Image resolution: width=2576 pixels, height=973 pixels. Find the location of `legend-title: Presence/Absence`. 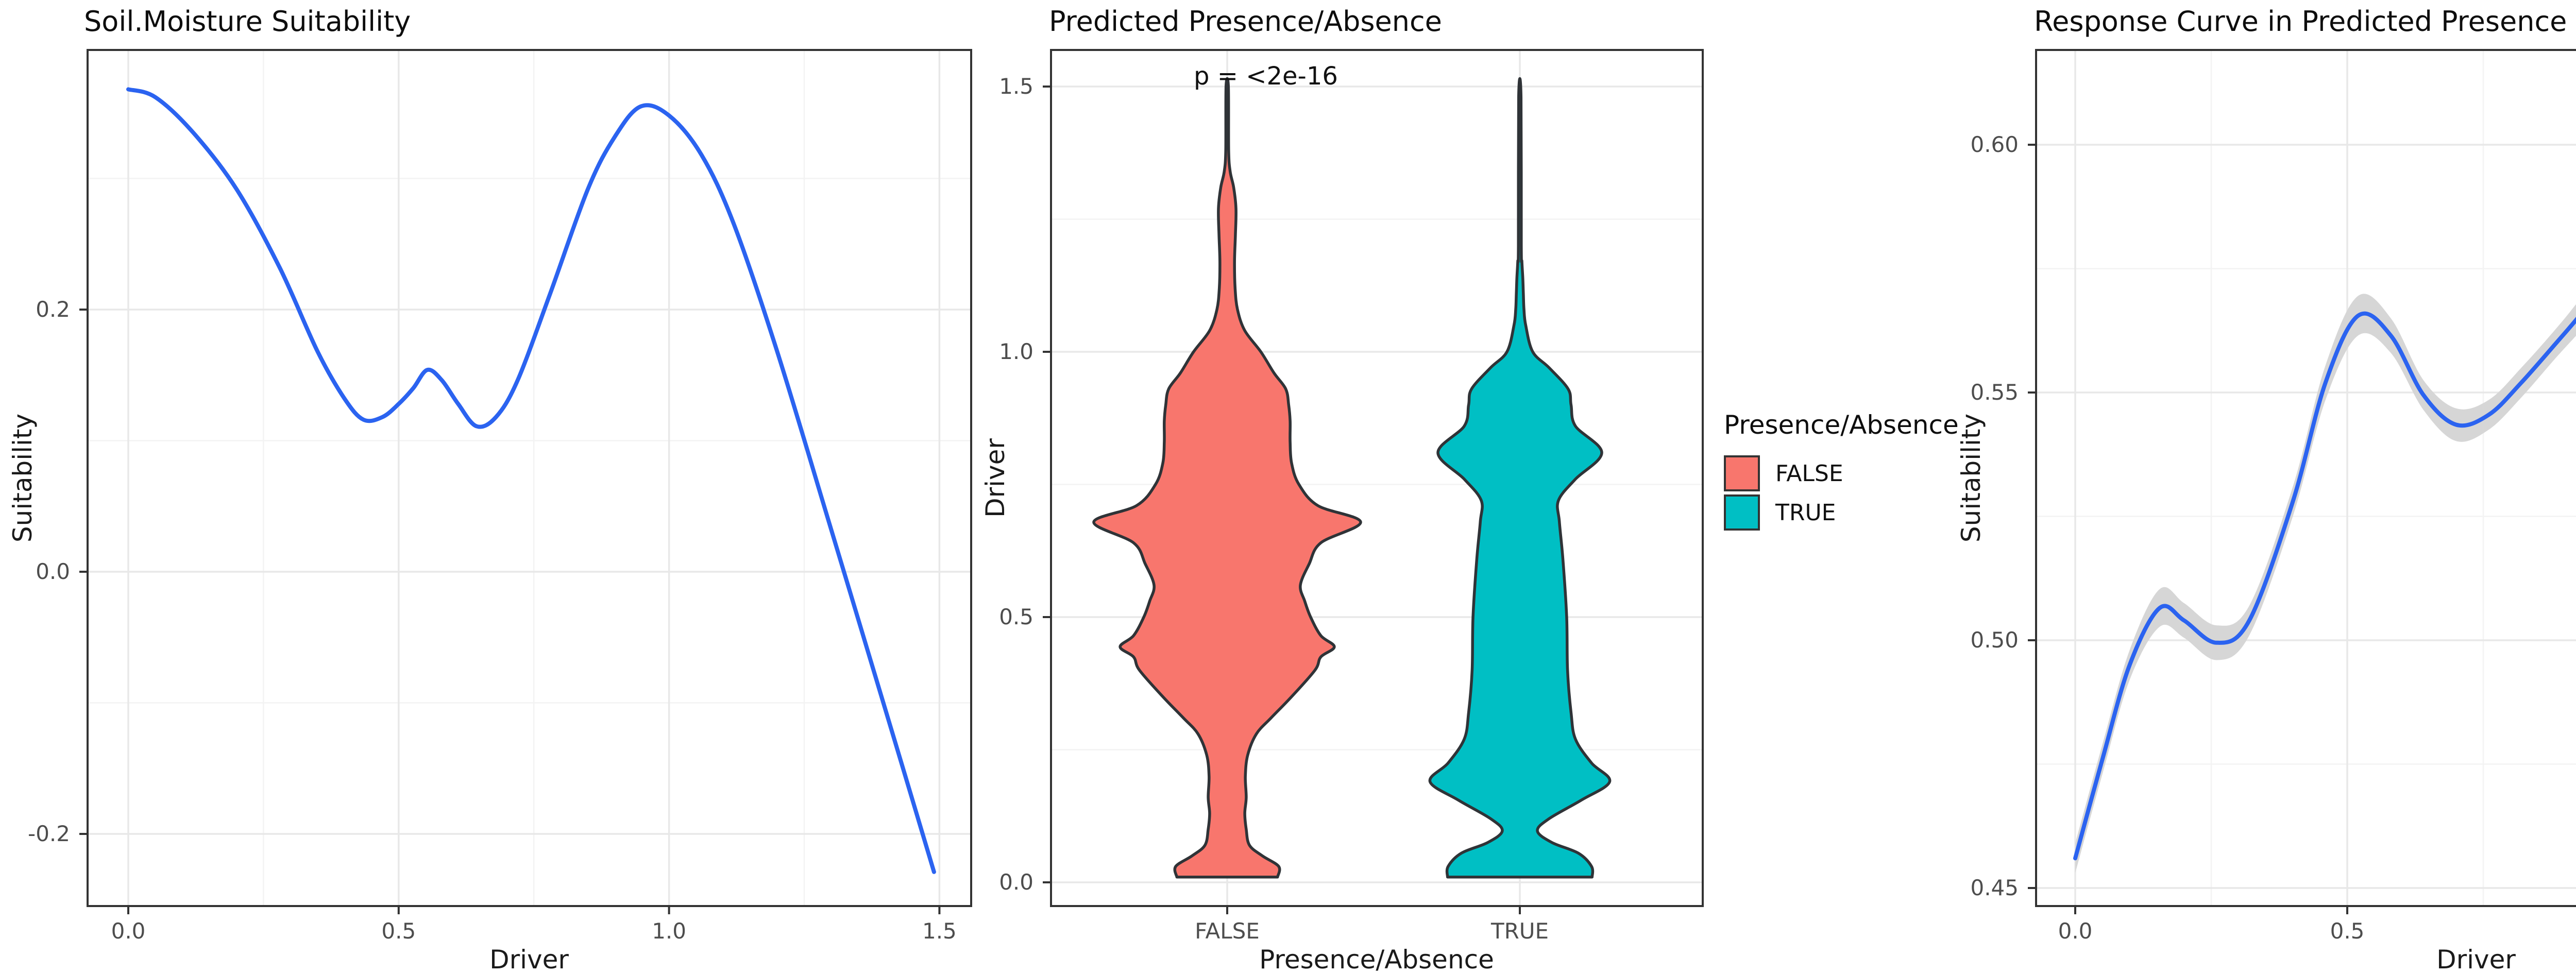

legend-title: Presence/Absence is located at coordinates (1841, 425).